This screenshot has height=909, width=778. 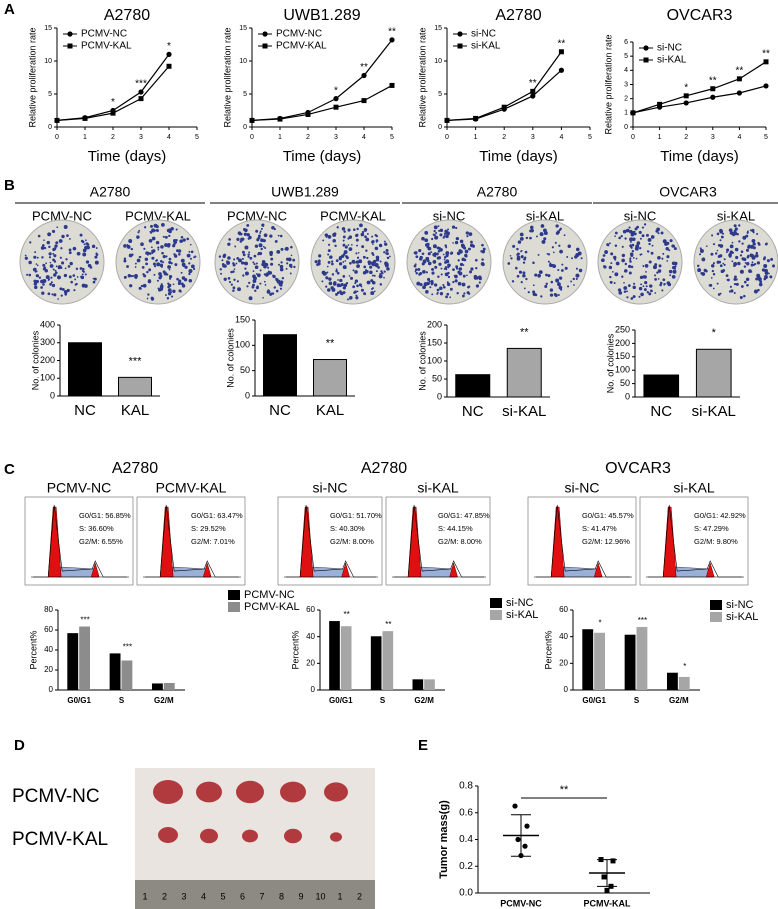 I want to click on y-tick-label: 0.6, so click(x=466, y=812).